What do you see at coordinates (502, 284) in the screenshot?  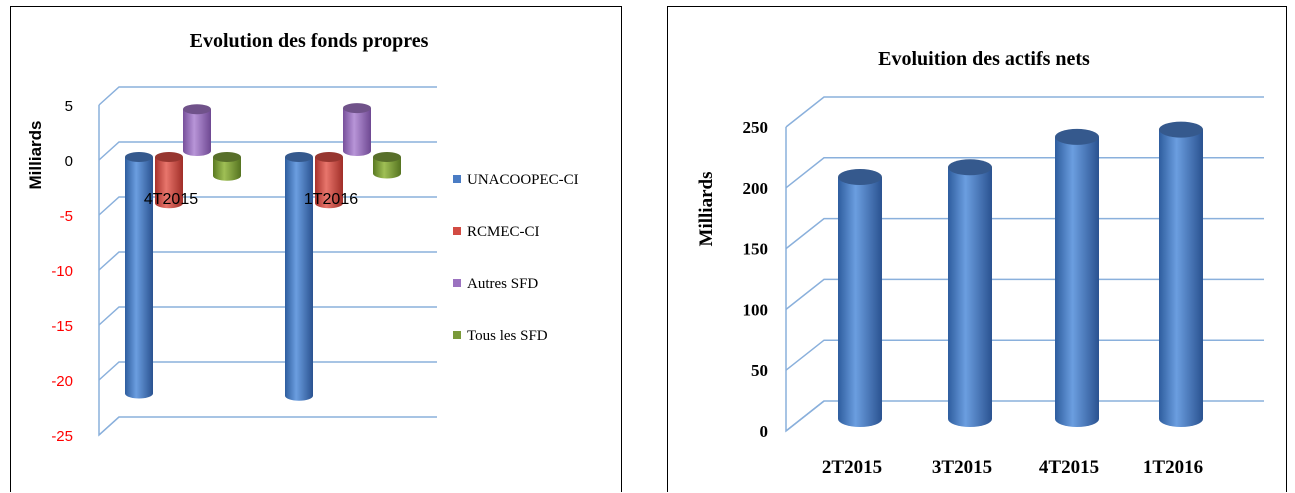 I see `legend-label: Autres SFD` at bounding box center [502, 284].